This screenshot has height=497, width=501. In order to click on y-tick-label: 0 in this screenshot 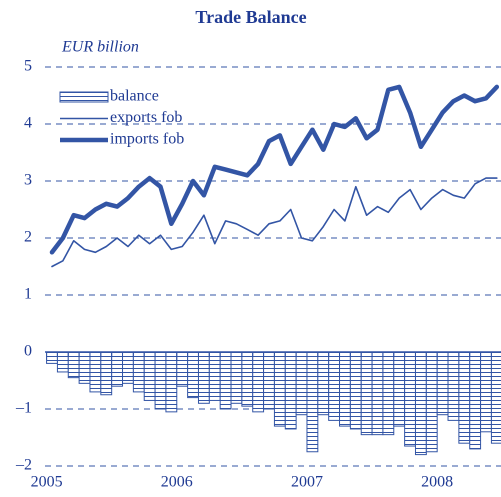, I will do `click(28, 351)`.